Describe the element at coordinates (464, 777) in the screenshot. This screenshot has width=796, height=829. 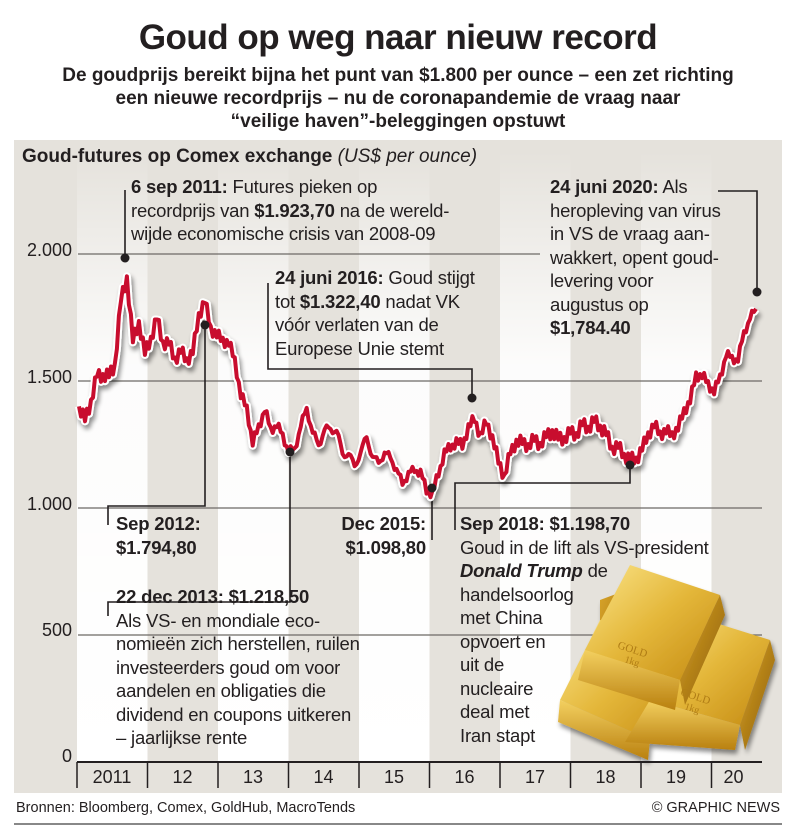
I see `x-tick-label: 16` at that location.